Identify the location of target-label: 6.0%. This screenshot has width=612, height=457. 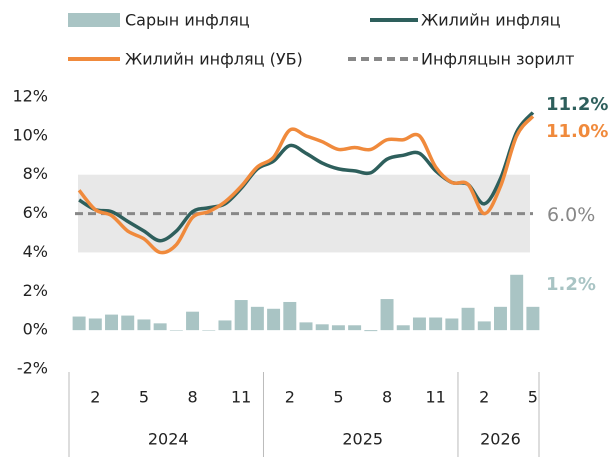
(571, 215).